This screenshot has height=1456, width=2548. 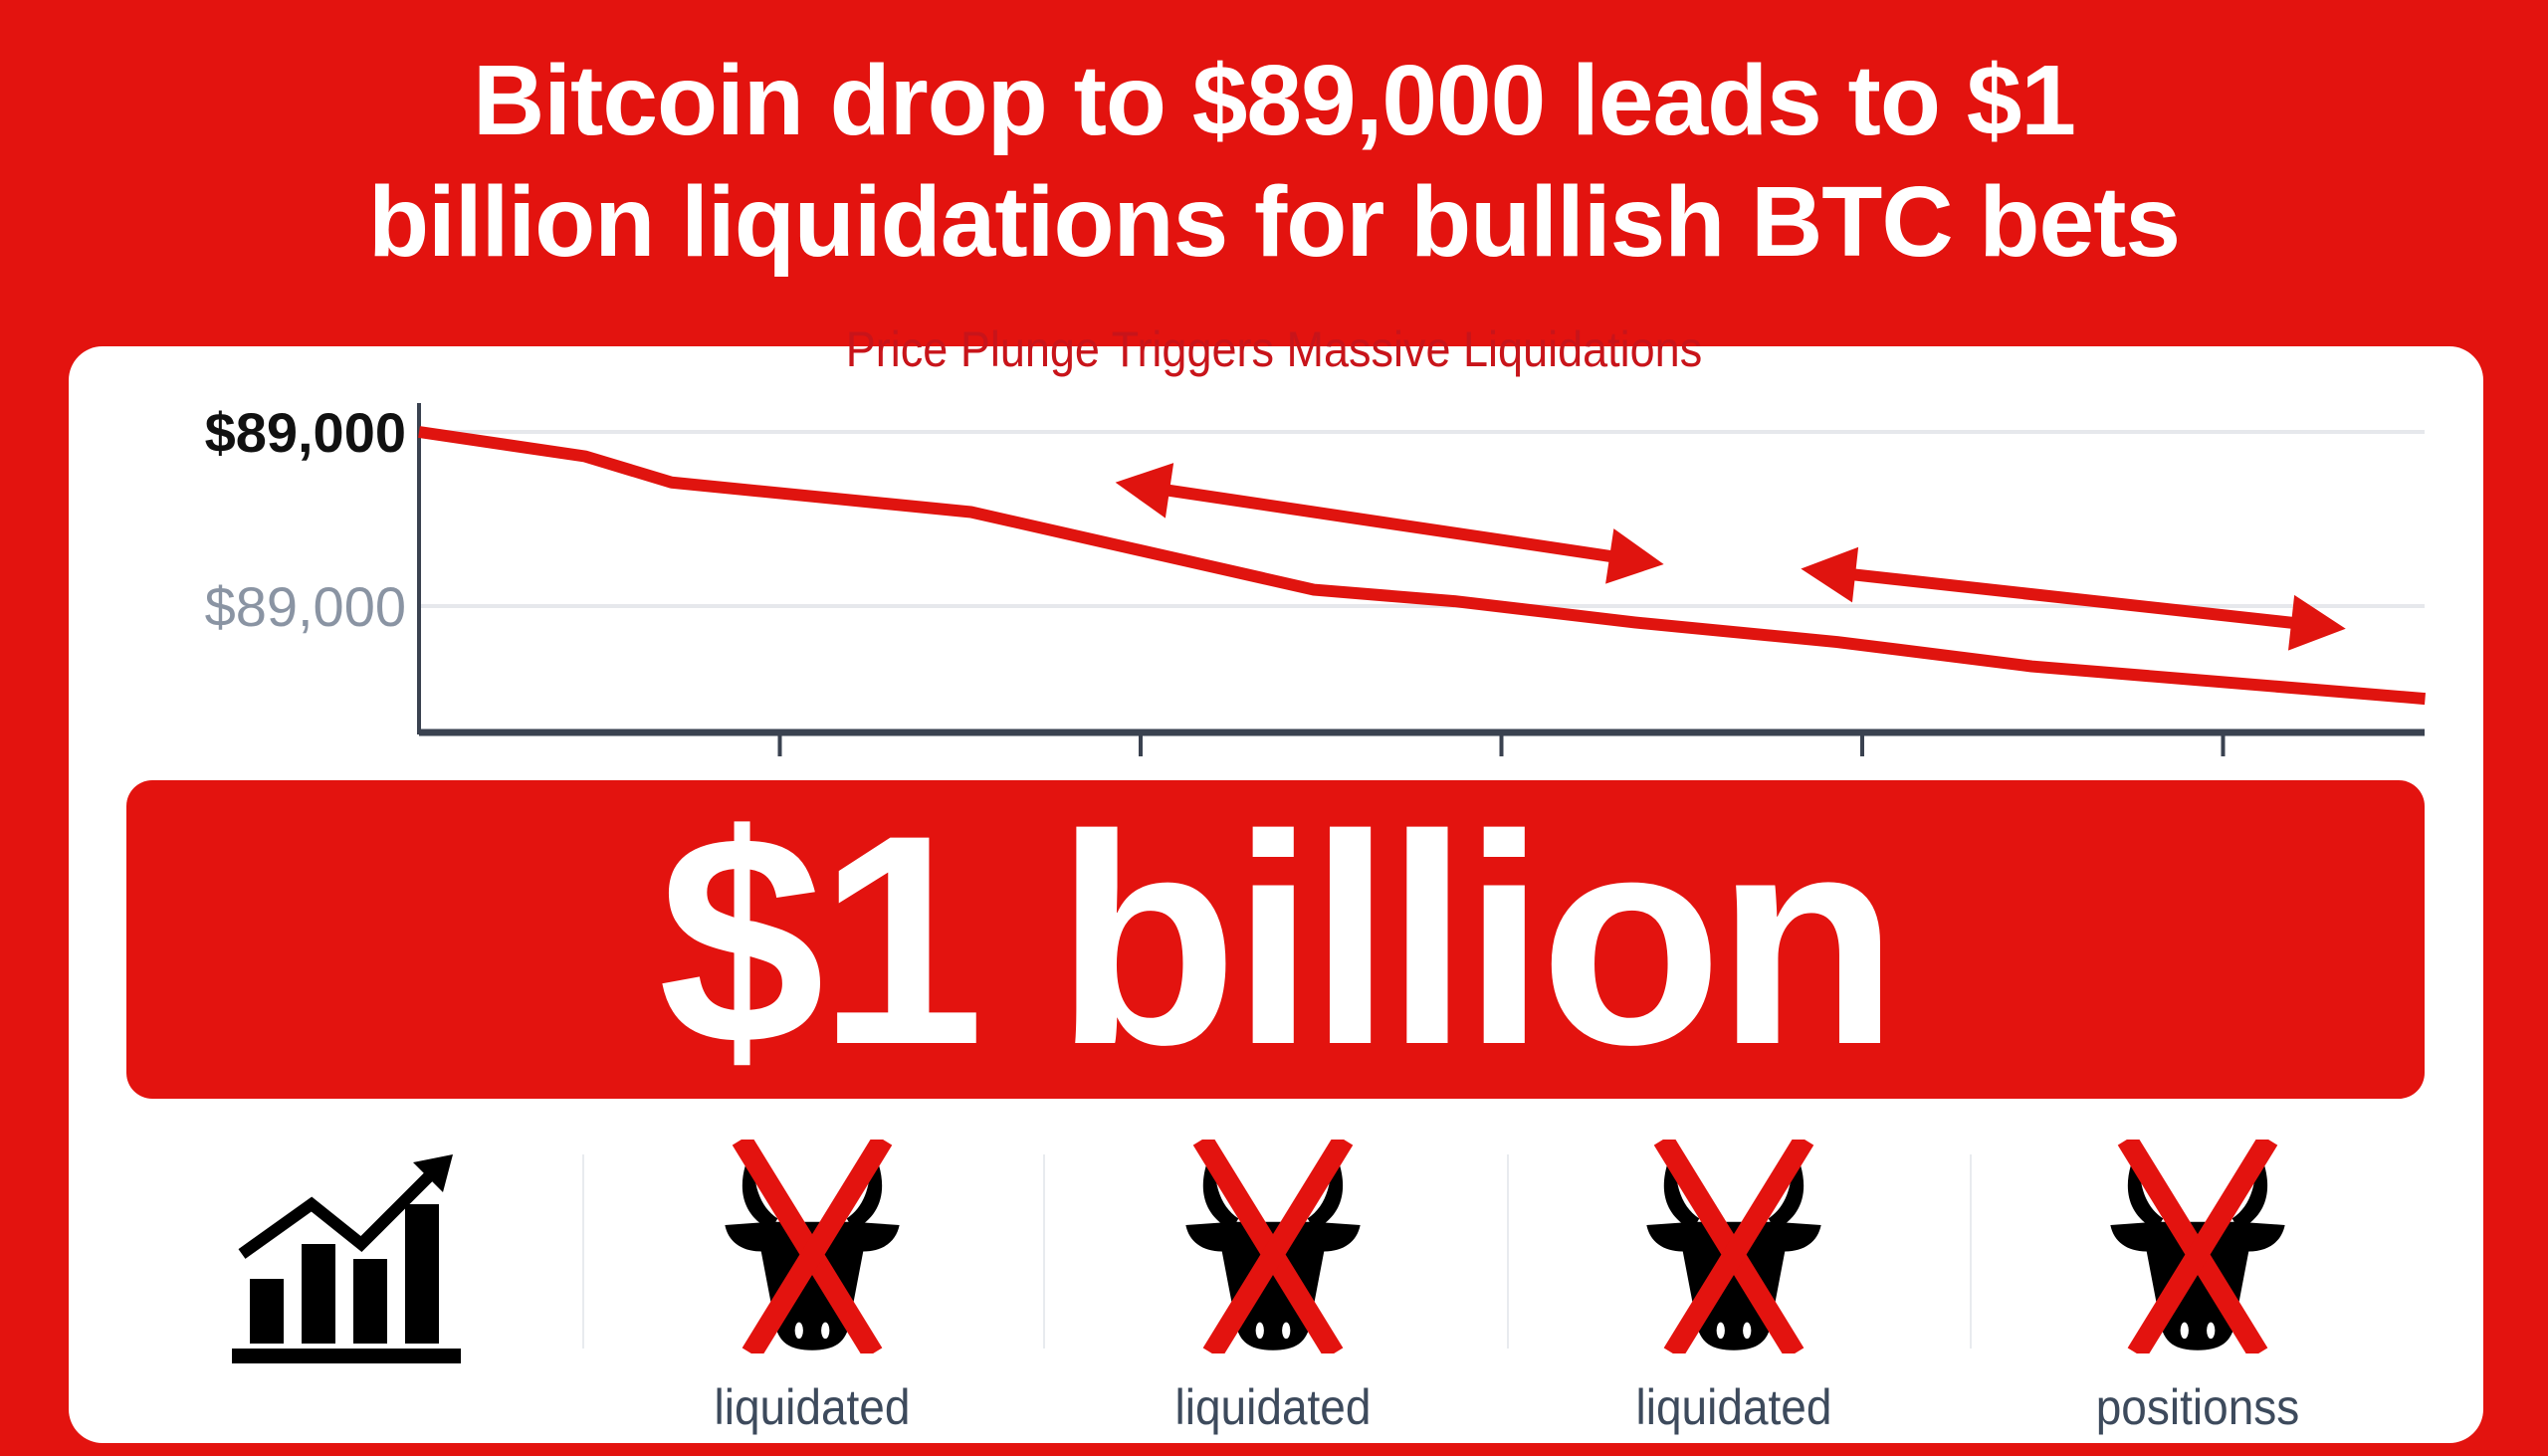 I want to click on liquidation-item: positionss, so click(x=2197, y=1285).